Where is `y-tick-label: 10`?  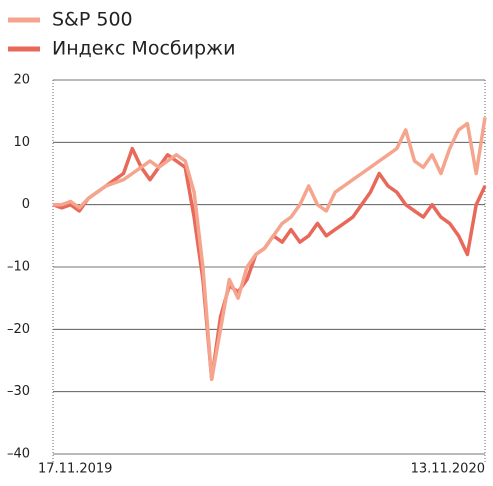
y-tick-label: 10 is located at coordinates (21, 142).